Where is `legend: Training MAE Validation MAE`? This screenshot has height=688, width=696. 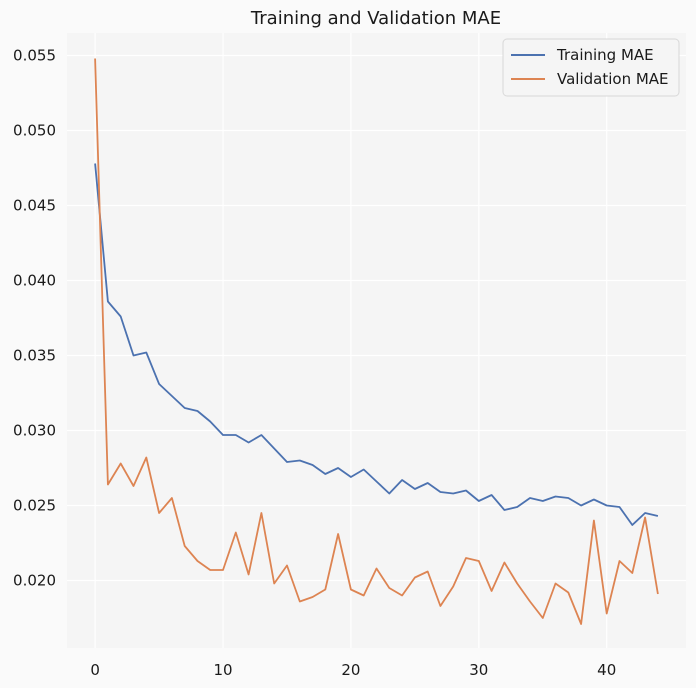 legend: Training MAE Validation MAE is located at coordinates (591, 67).